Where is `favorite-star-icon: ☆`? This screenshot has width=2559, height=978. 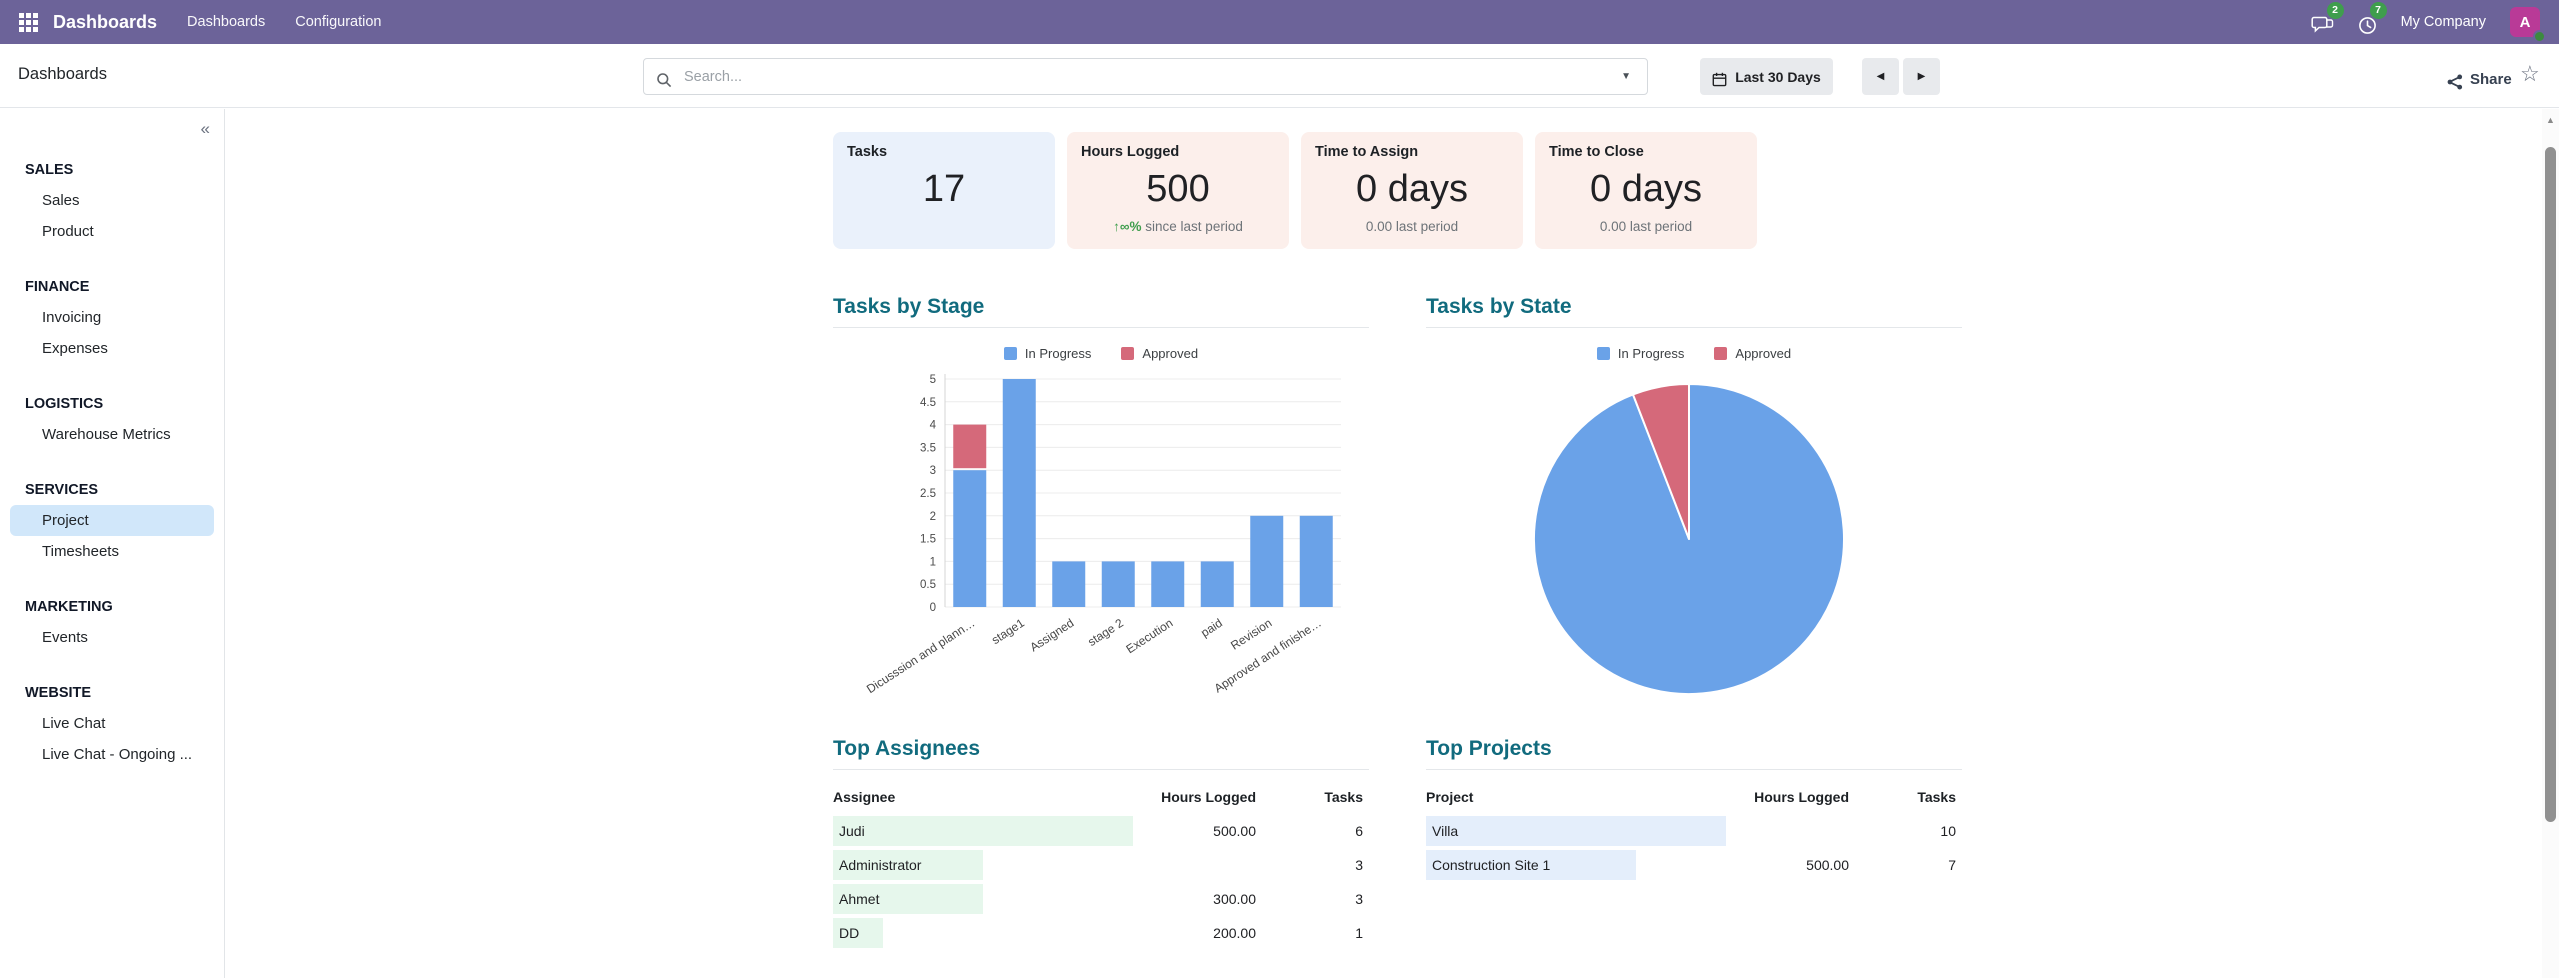 favorite-star-icon: ☆ is located at coordinates (2530, 73).